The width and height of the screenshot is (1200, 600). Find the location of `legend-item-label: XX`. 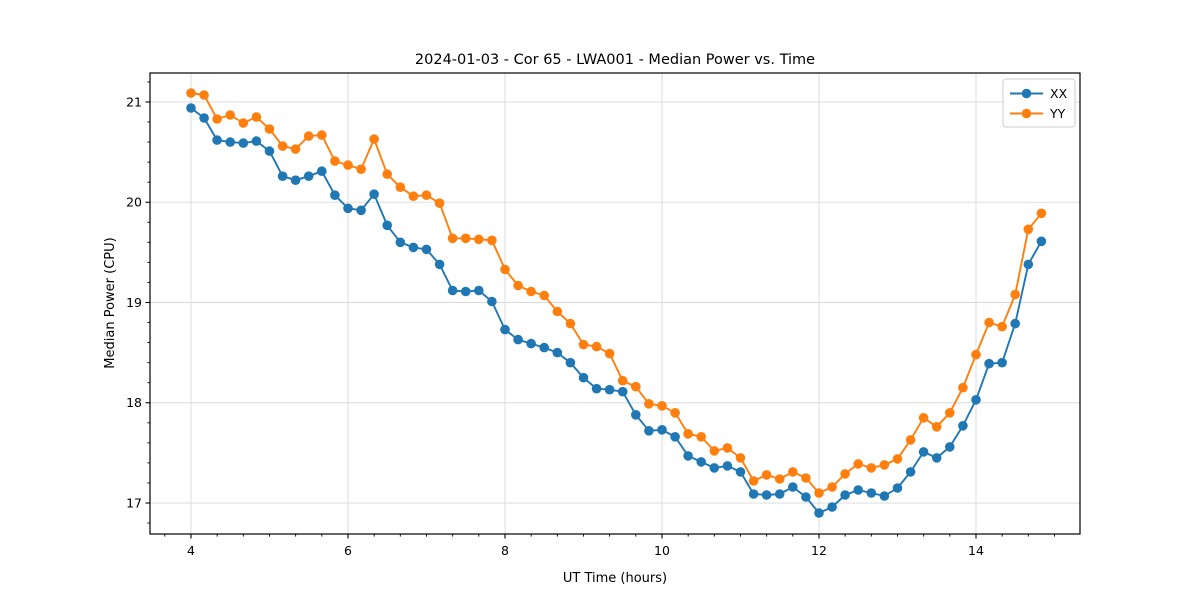

legend-item-label: XX is located at coordinates (1059, 93).